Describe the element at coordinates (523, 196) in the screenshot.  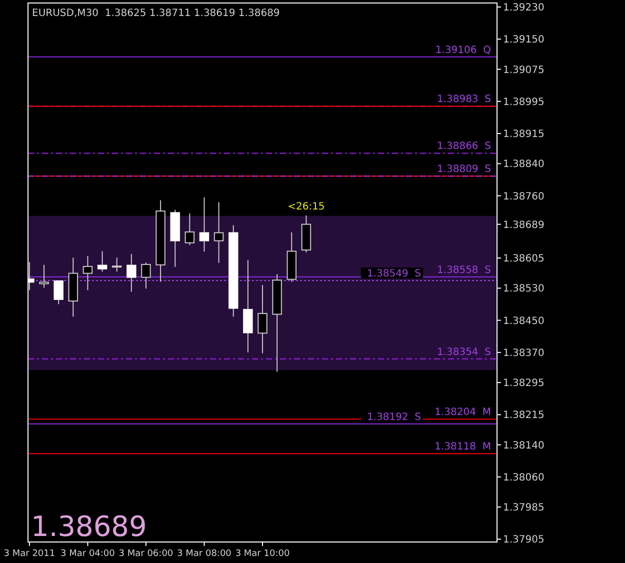
I see `y-tick-label: 1.38760` at that location.